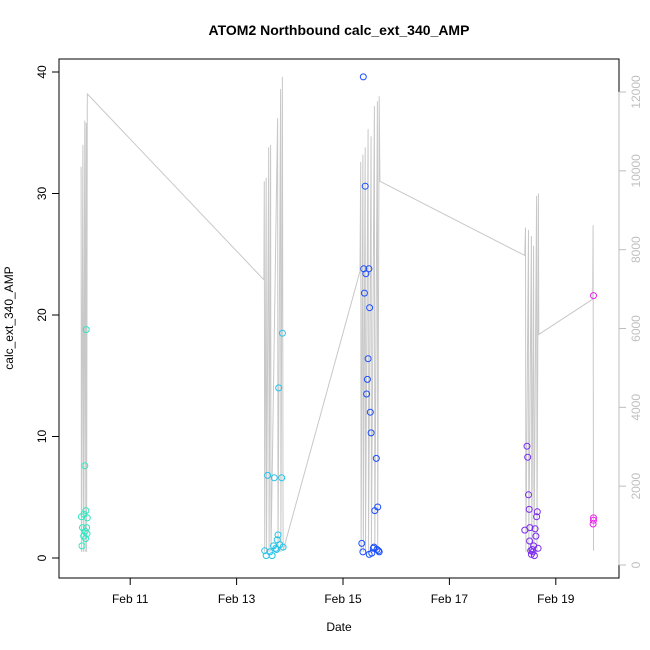 This screenshot has width=650, height=650. I want to click on y-tick-label: 20, so click(42, 315).